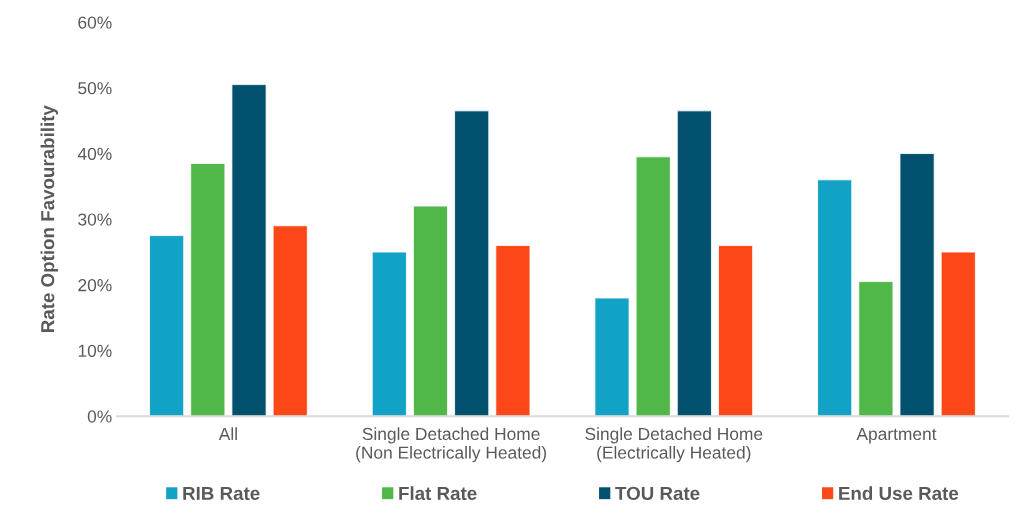  Describe the element at coordinates (95, 285) in the screenshot. I see `y-tick-label: 20%` at that location.